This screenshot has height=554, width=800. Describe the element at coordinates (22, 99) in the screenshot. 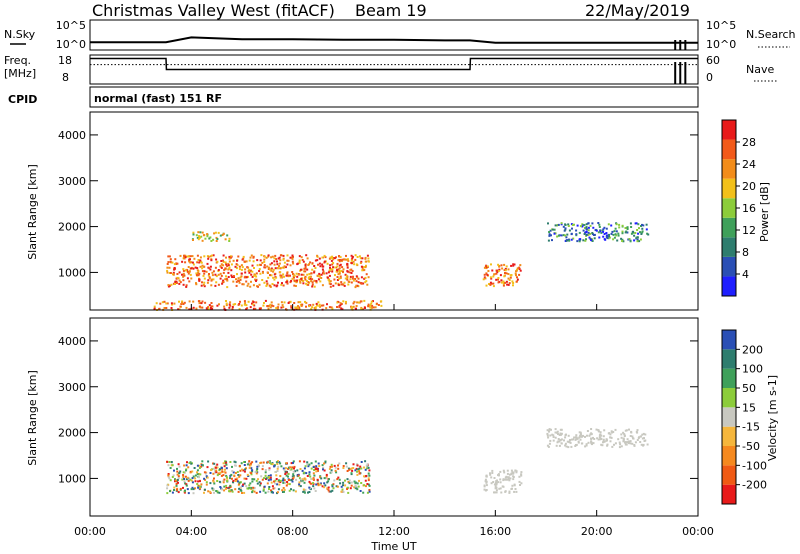

I see `cpid-label: CPID` at that location.